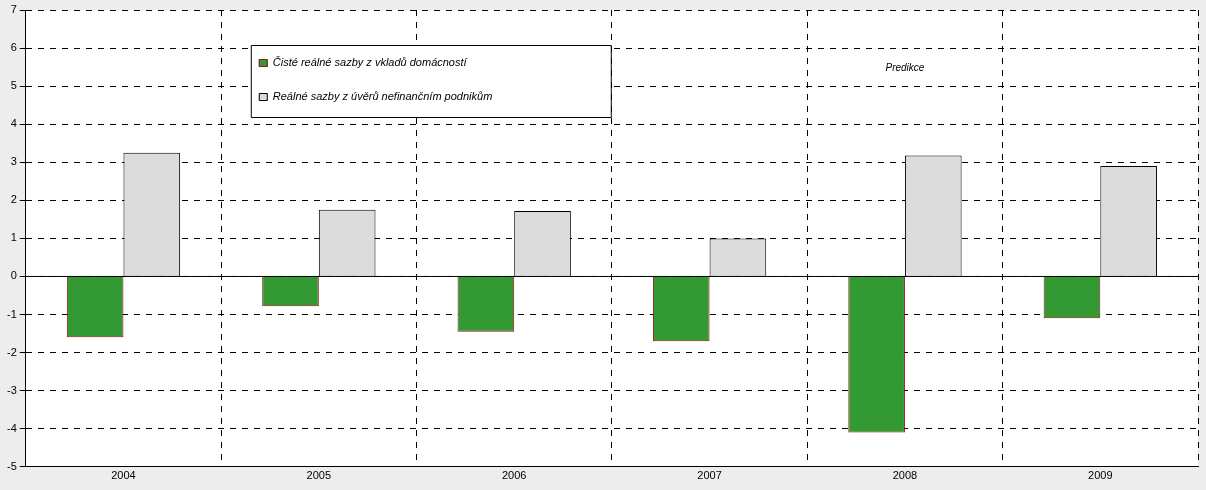  I want to click on x-tick-label: 2007, so click(709, 475).